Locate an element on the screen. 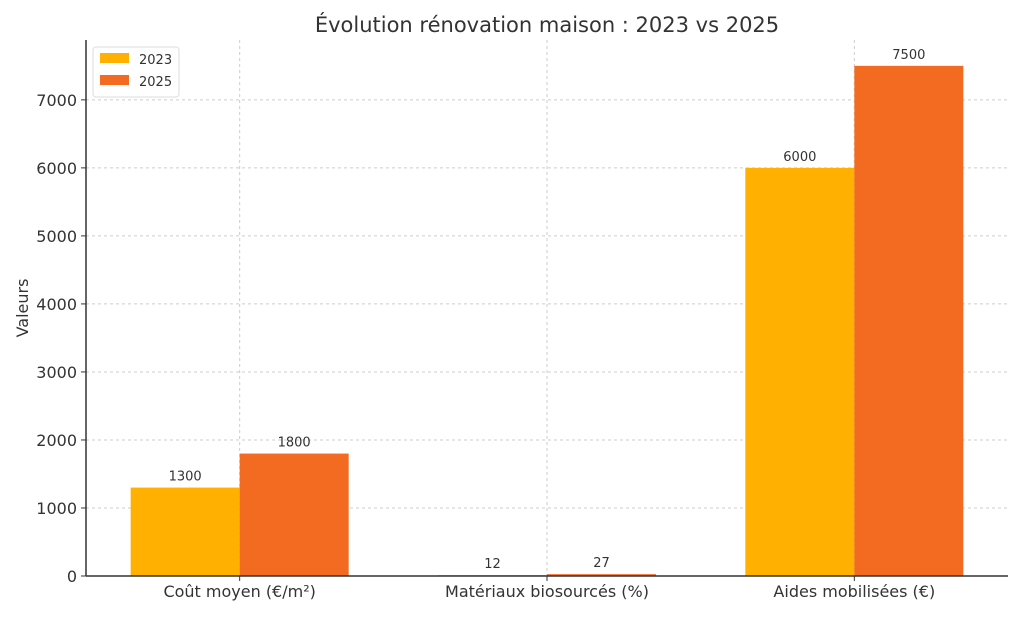 The width and height of the screenshot is (1024, 618). y-tick-label: 4000 is located at coordinates (56, 304).